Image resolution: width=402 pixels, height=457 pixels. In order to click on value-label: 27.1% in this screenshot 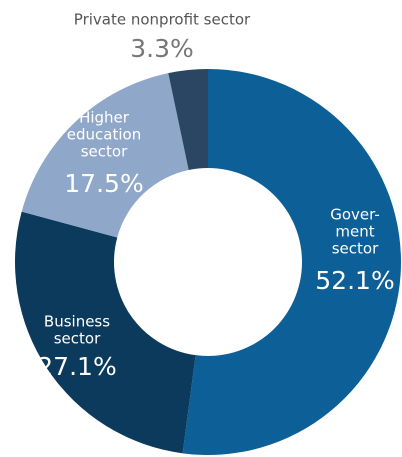, I will do `click(76, 366)`.